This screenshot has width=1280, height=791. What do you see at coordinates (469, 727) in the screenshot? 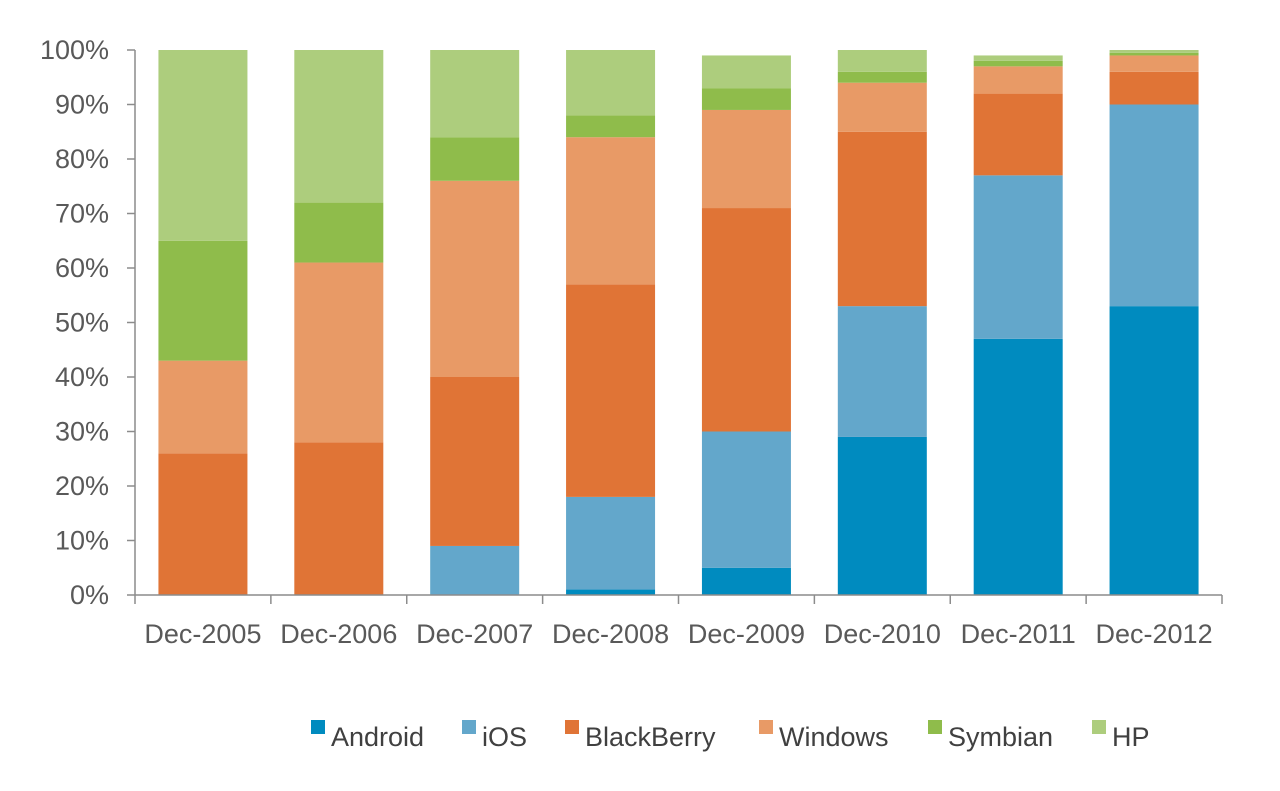
I see `legend-swatch-ios` at bounding box center [469, 727].